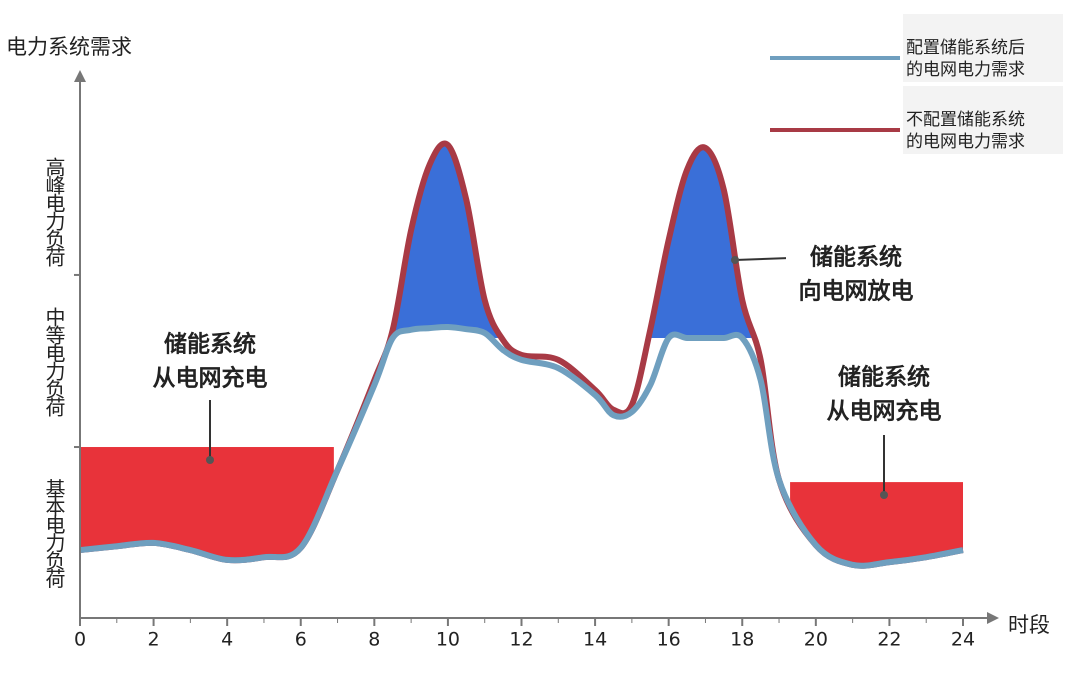  Describe the element at coordinates (965, 48) in the screenshot. I see `legend-line: 配置储能系统后` at that location.